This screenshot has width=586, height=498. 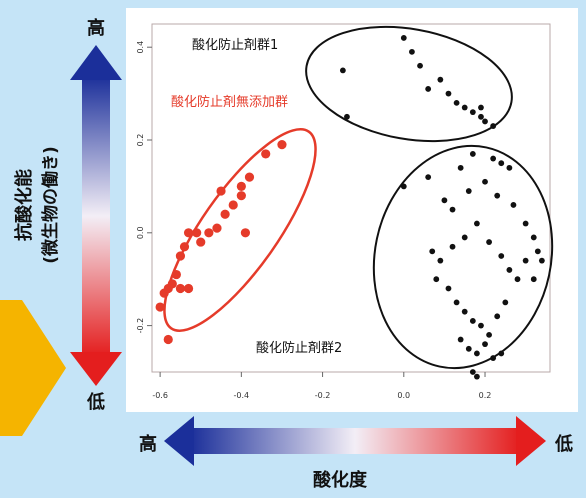 What do you see at coordinates (160, 395) in the screenshot?
I see `x-tick-label: -0.6` at bounding box center [160, 395].